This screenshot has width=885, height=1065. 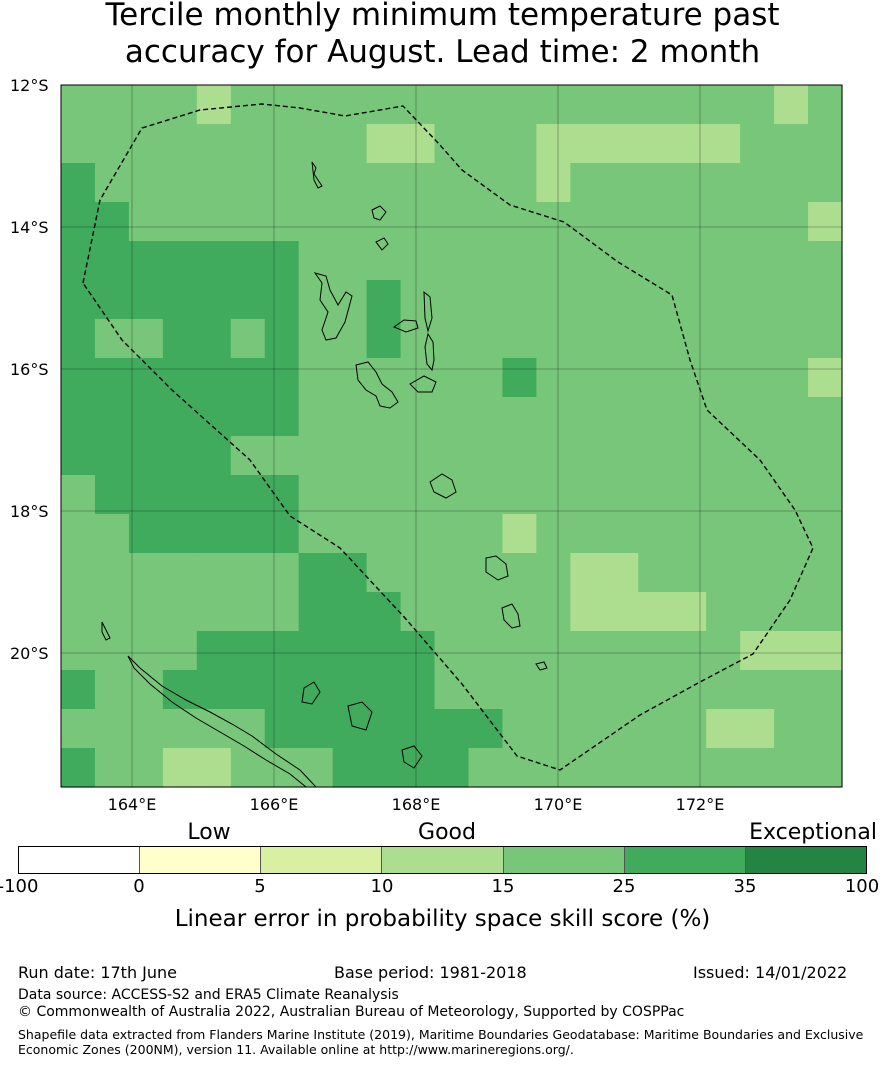 I want to click on colorbar-tick: 15, so click(x=503, y=886).